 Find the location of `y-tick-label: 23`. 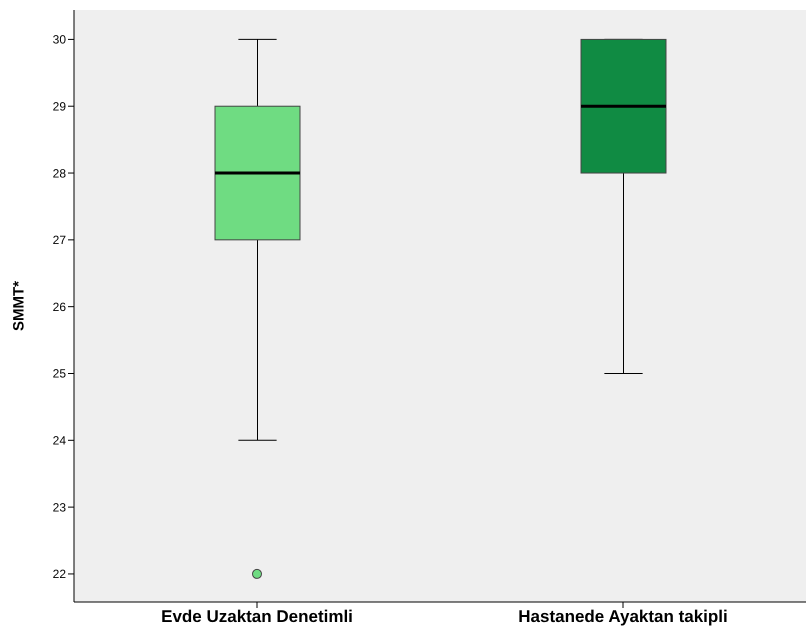

y-tick-label: 23 is located at coordinates (59, 507).